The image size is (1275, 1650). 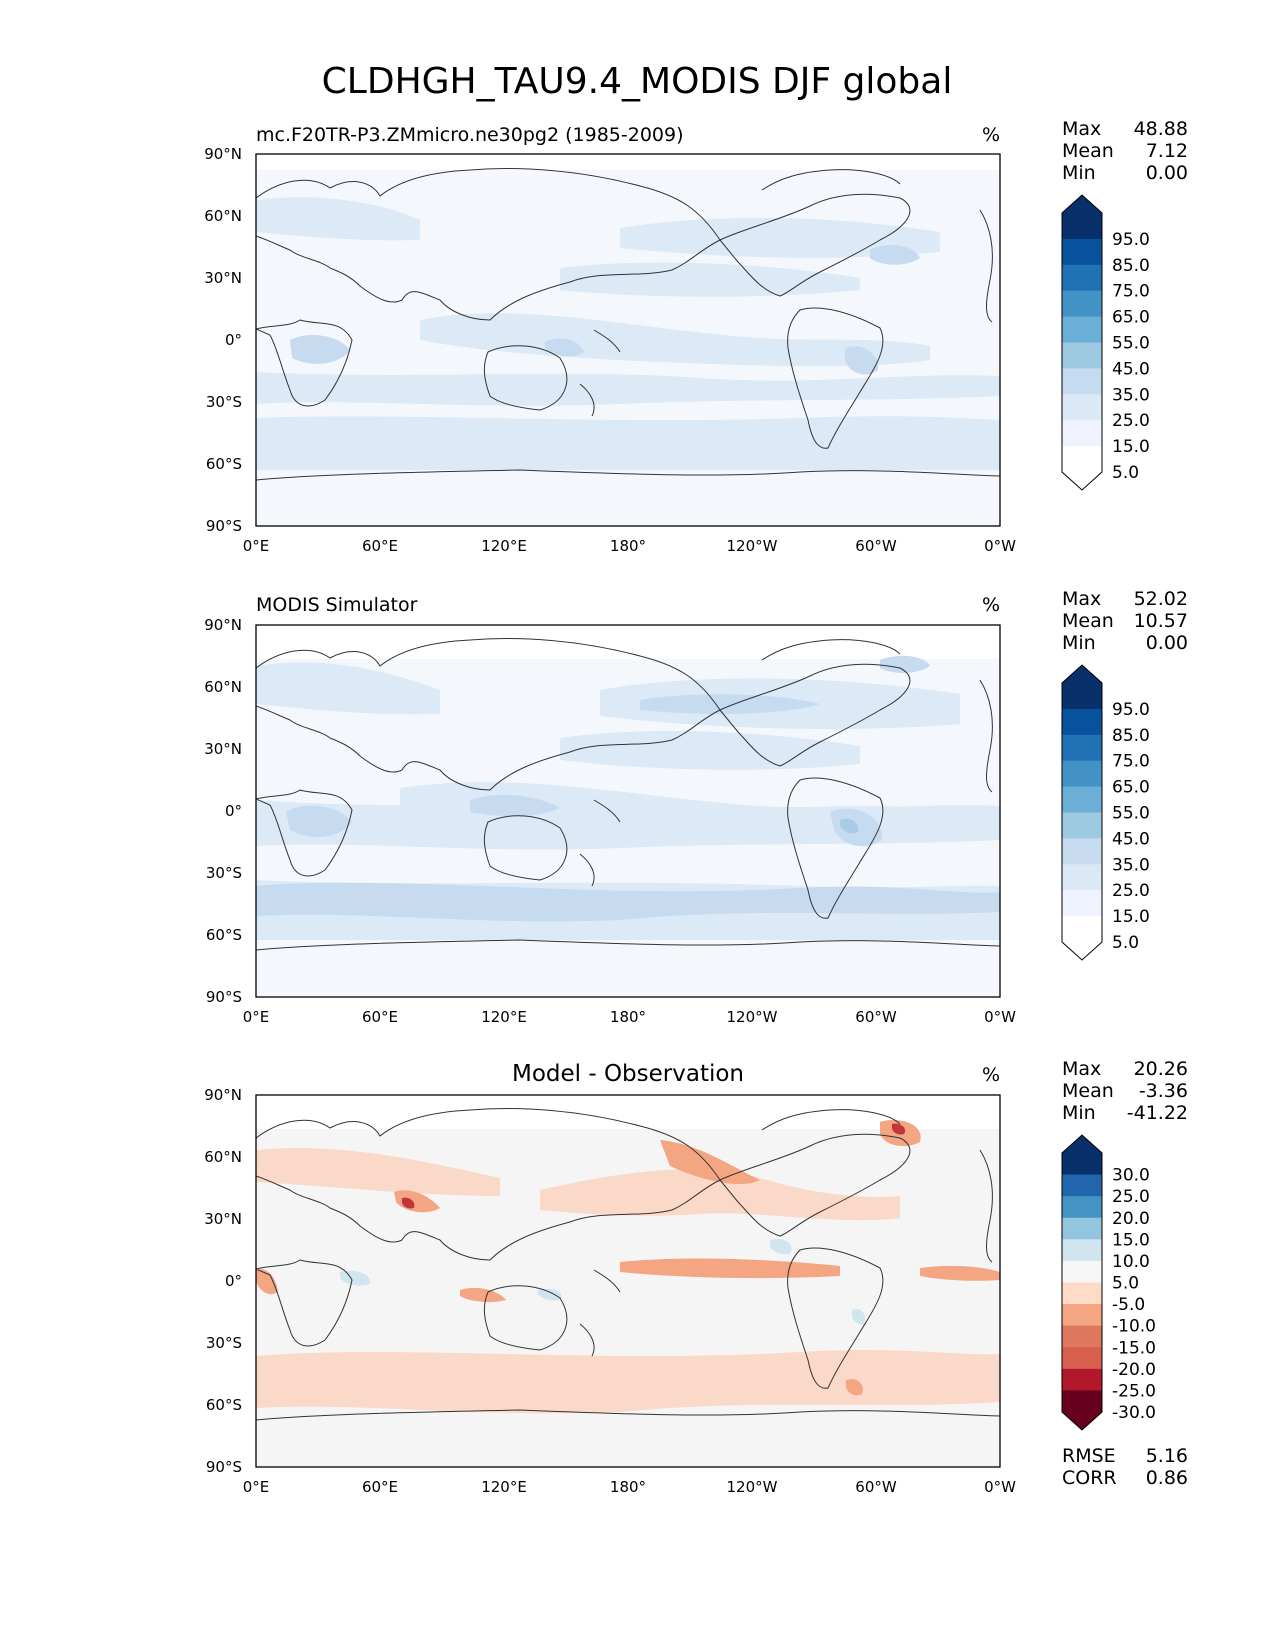 What do you see at coordinates (1125, 621) in the screenshot?
I see `panel-obs-stats: Max 52.02 Mean 10.57 Min 0.00` at bounding box center [1125, 621].